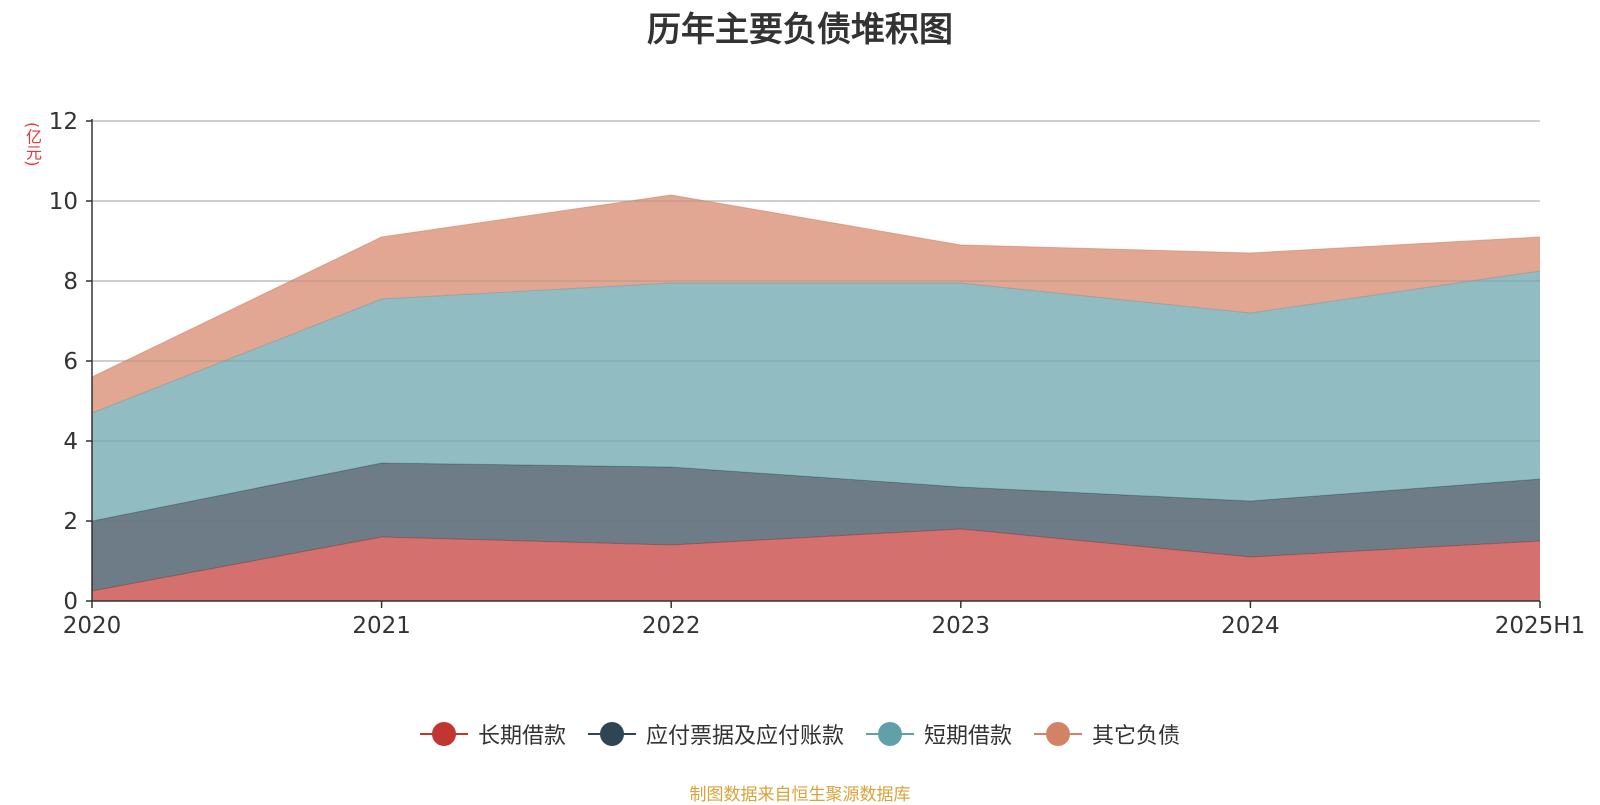 The width and height of the screenshot is (1600, 805). I want to click on x-tick-label: 2021, so click(381, 626).